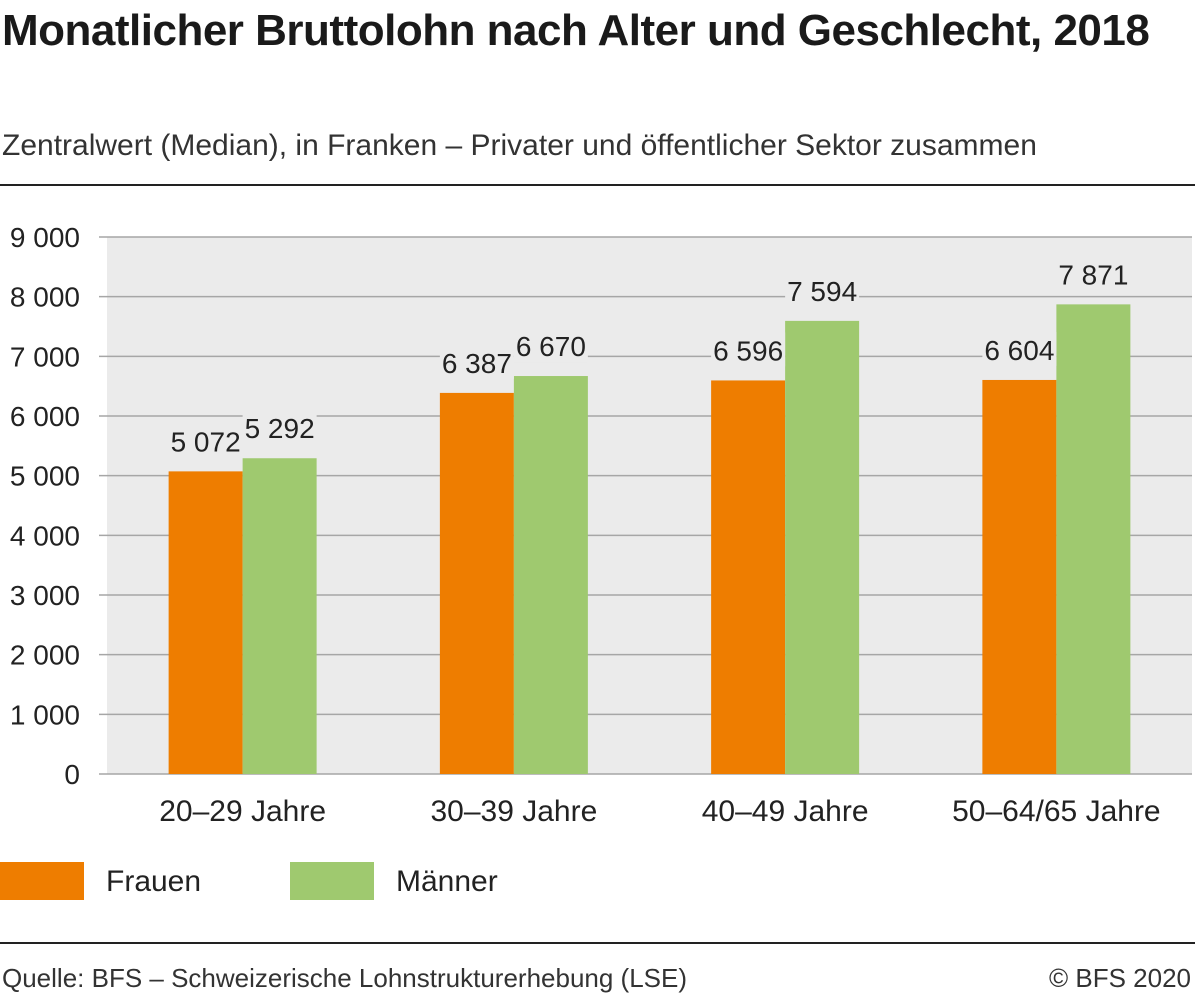 The width and height of the screenshot is (1195, 1000). I want to click on data-label: 7 871, so click(1093, 274).